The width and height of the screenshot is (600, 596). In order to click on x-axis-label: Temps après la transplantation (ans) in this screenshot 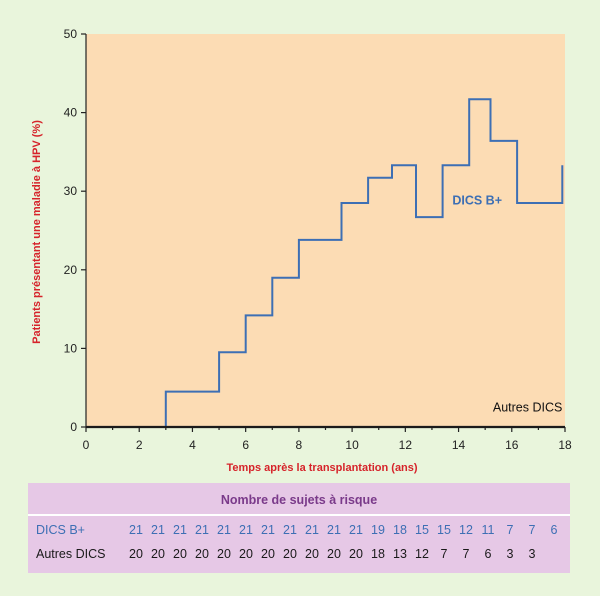, I will do `click(321, 468)`.